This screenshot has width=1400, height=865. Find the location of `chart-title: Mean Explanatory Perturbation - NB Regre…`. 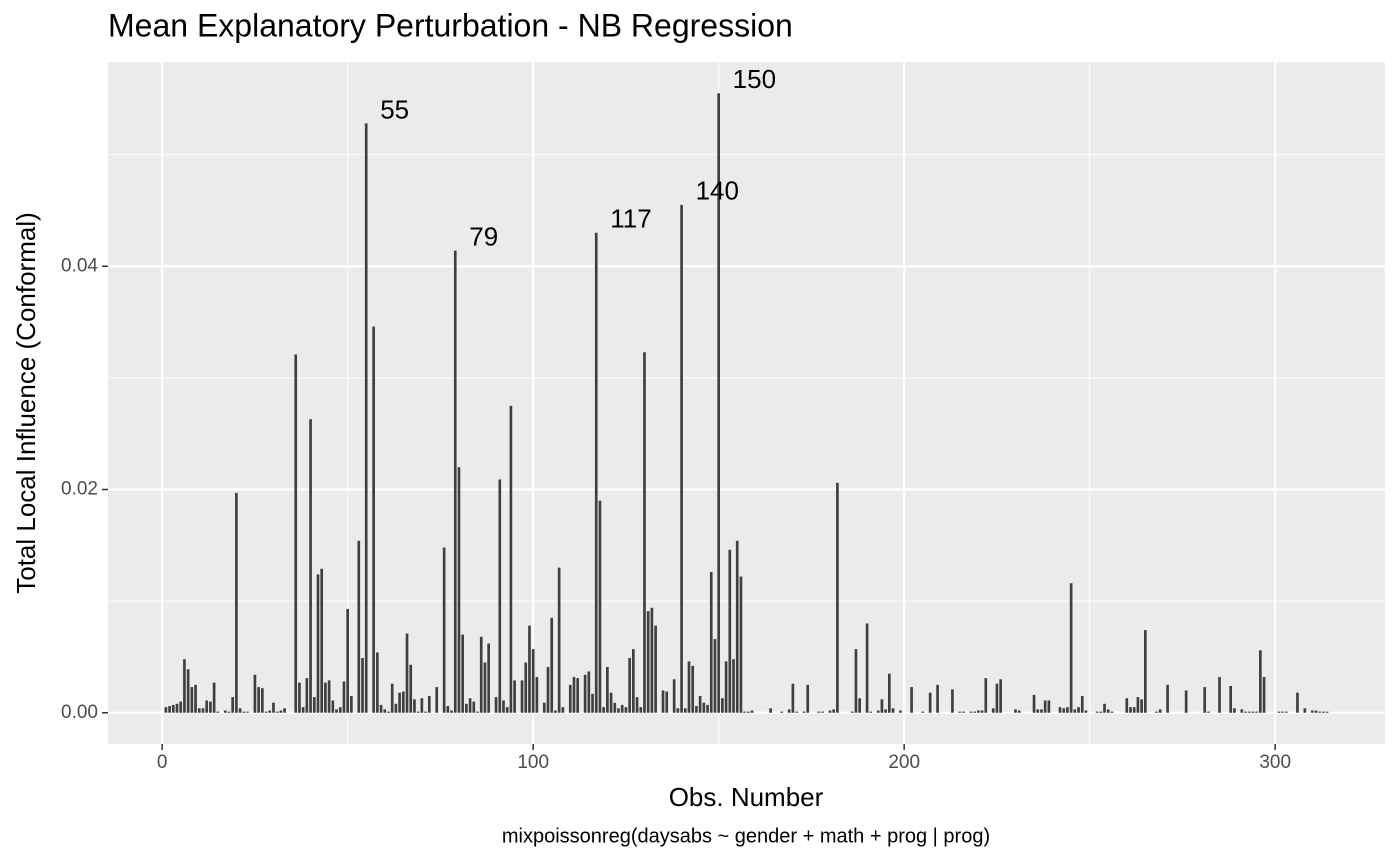

chart-title: Mean Explanatory Perturbation - NB Regre… is located at coordinates (450, 25).